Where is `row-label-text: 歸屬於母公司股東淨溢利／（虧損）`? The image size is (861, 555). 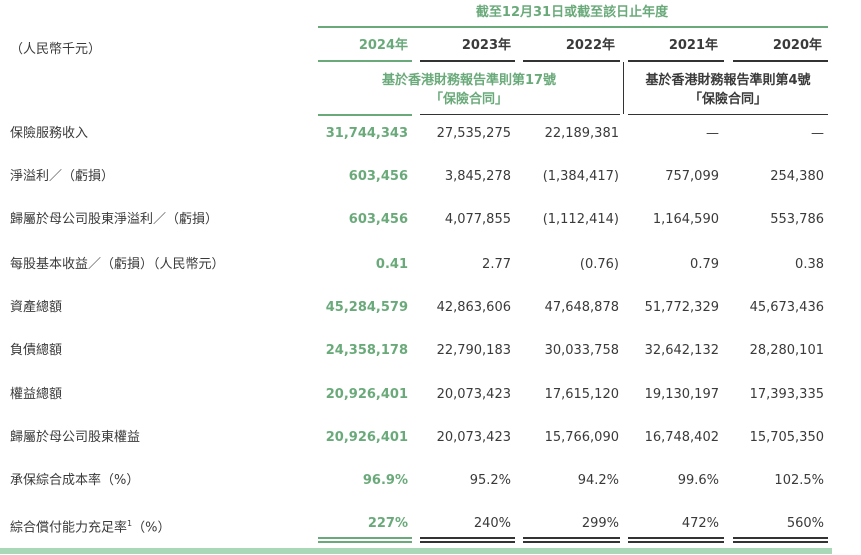 row-label-text: 歸屬於母公司股東淨溢利／（虧損） is located at coordinates (114, 219).